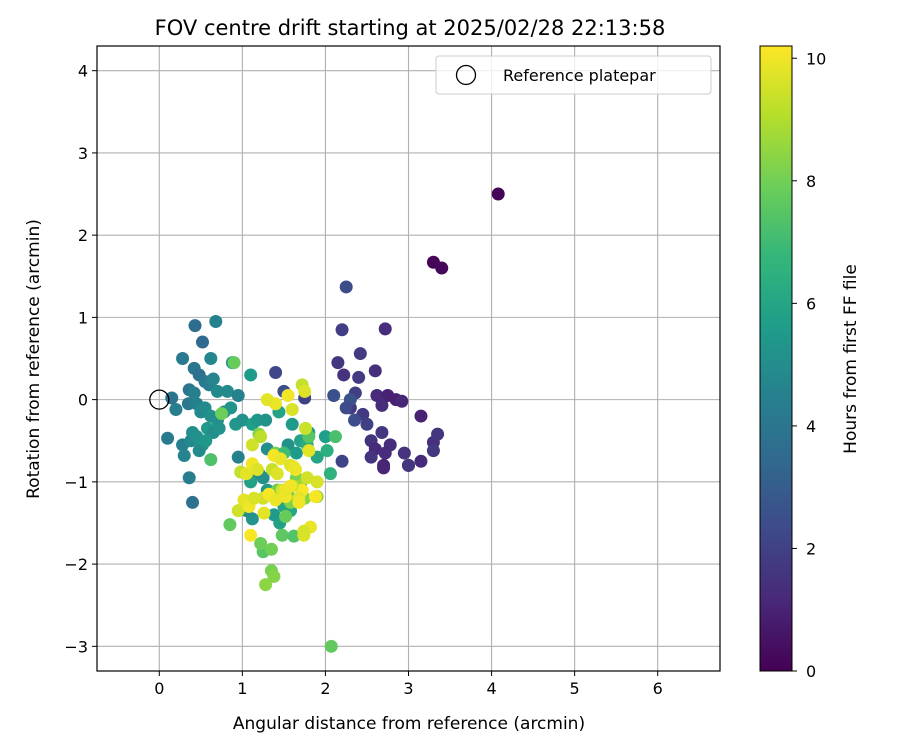 This screenshot has height=754, width=900. I want to click on x-tick-label: 4, so click(491, 688).